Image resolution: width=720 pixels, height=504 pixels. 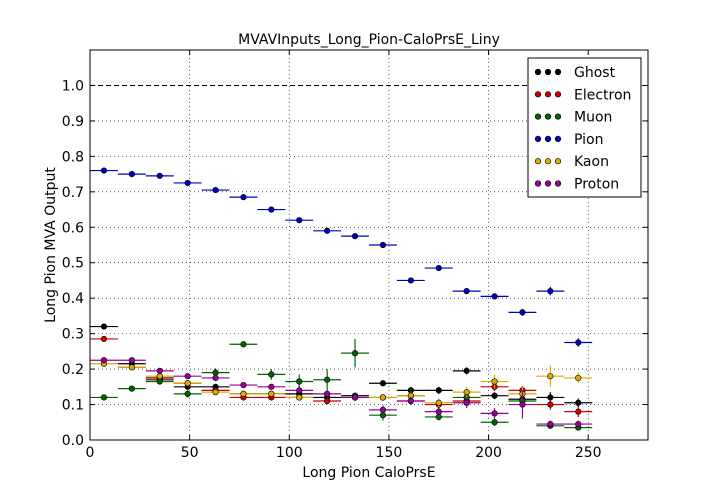 I want to click on y-tick-label: 0.9, so click(x=73, y=122).